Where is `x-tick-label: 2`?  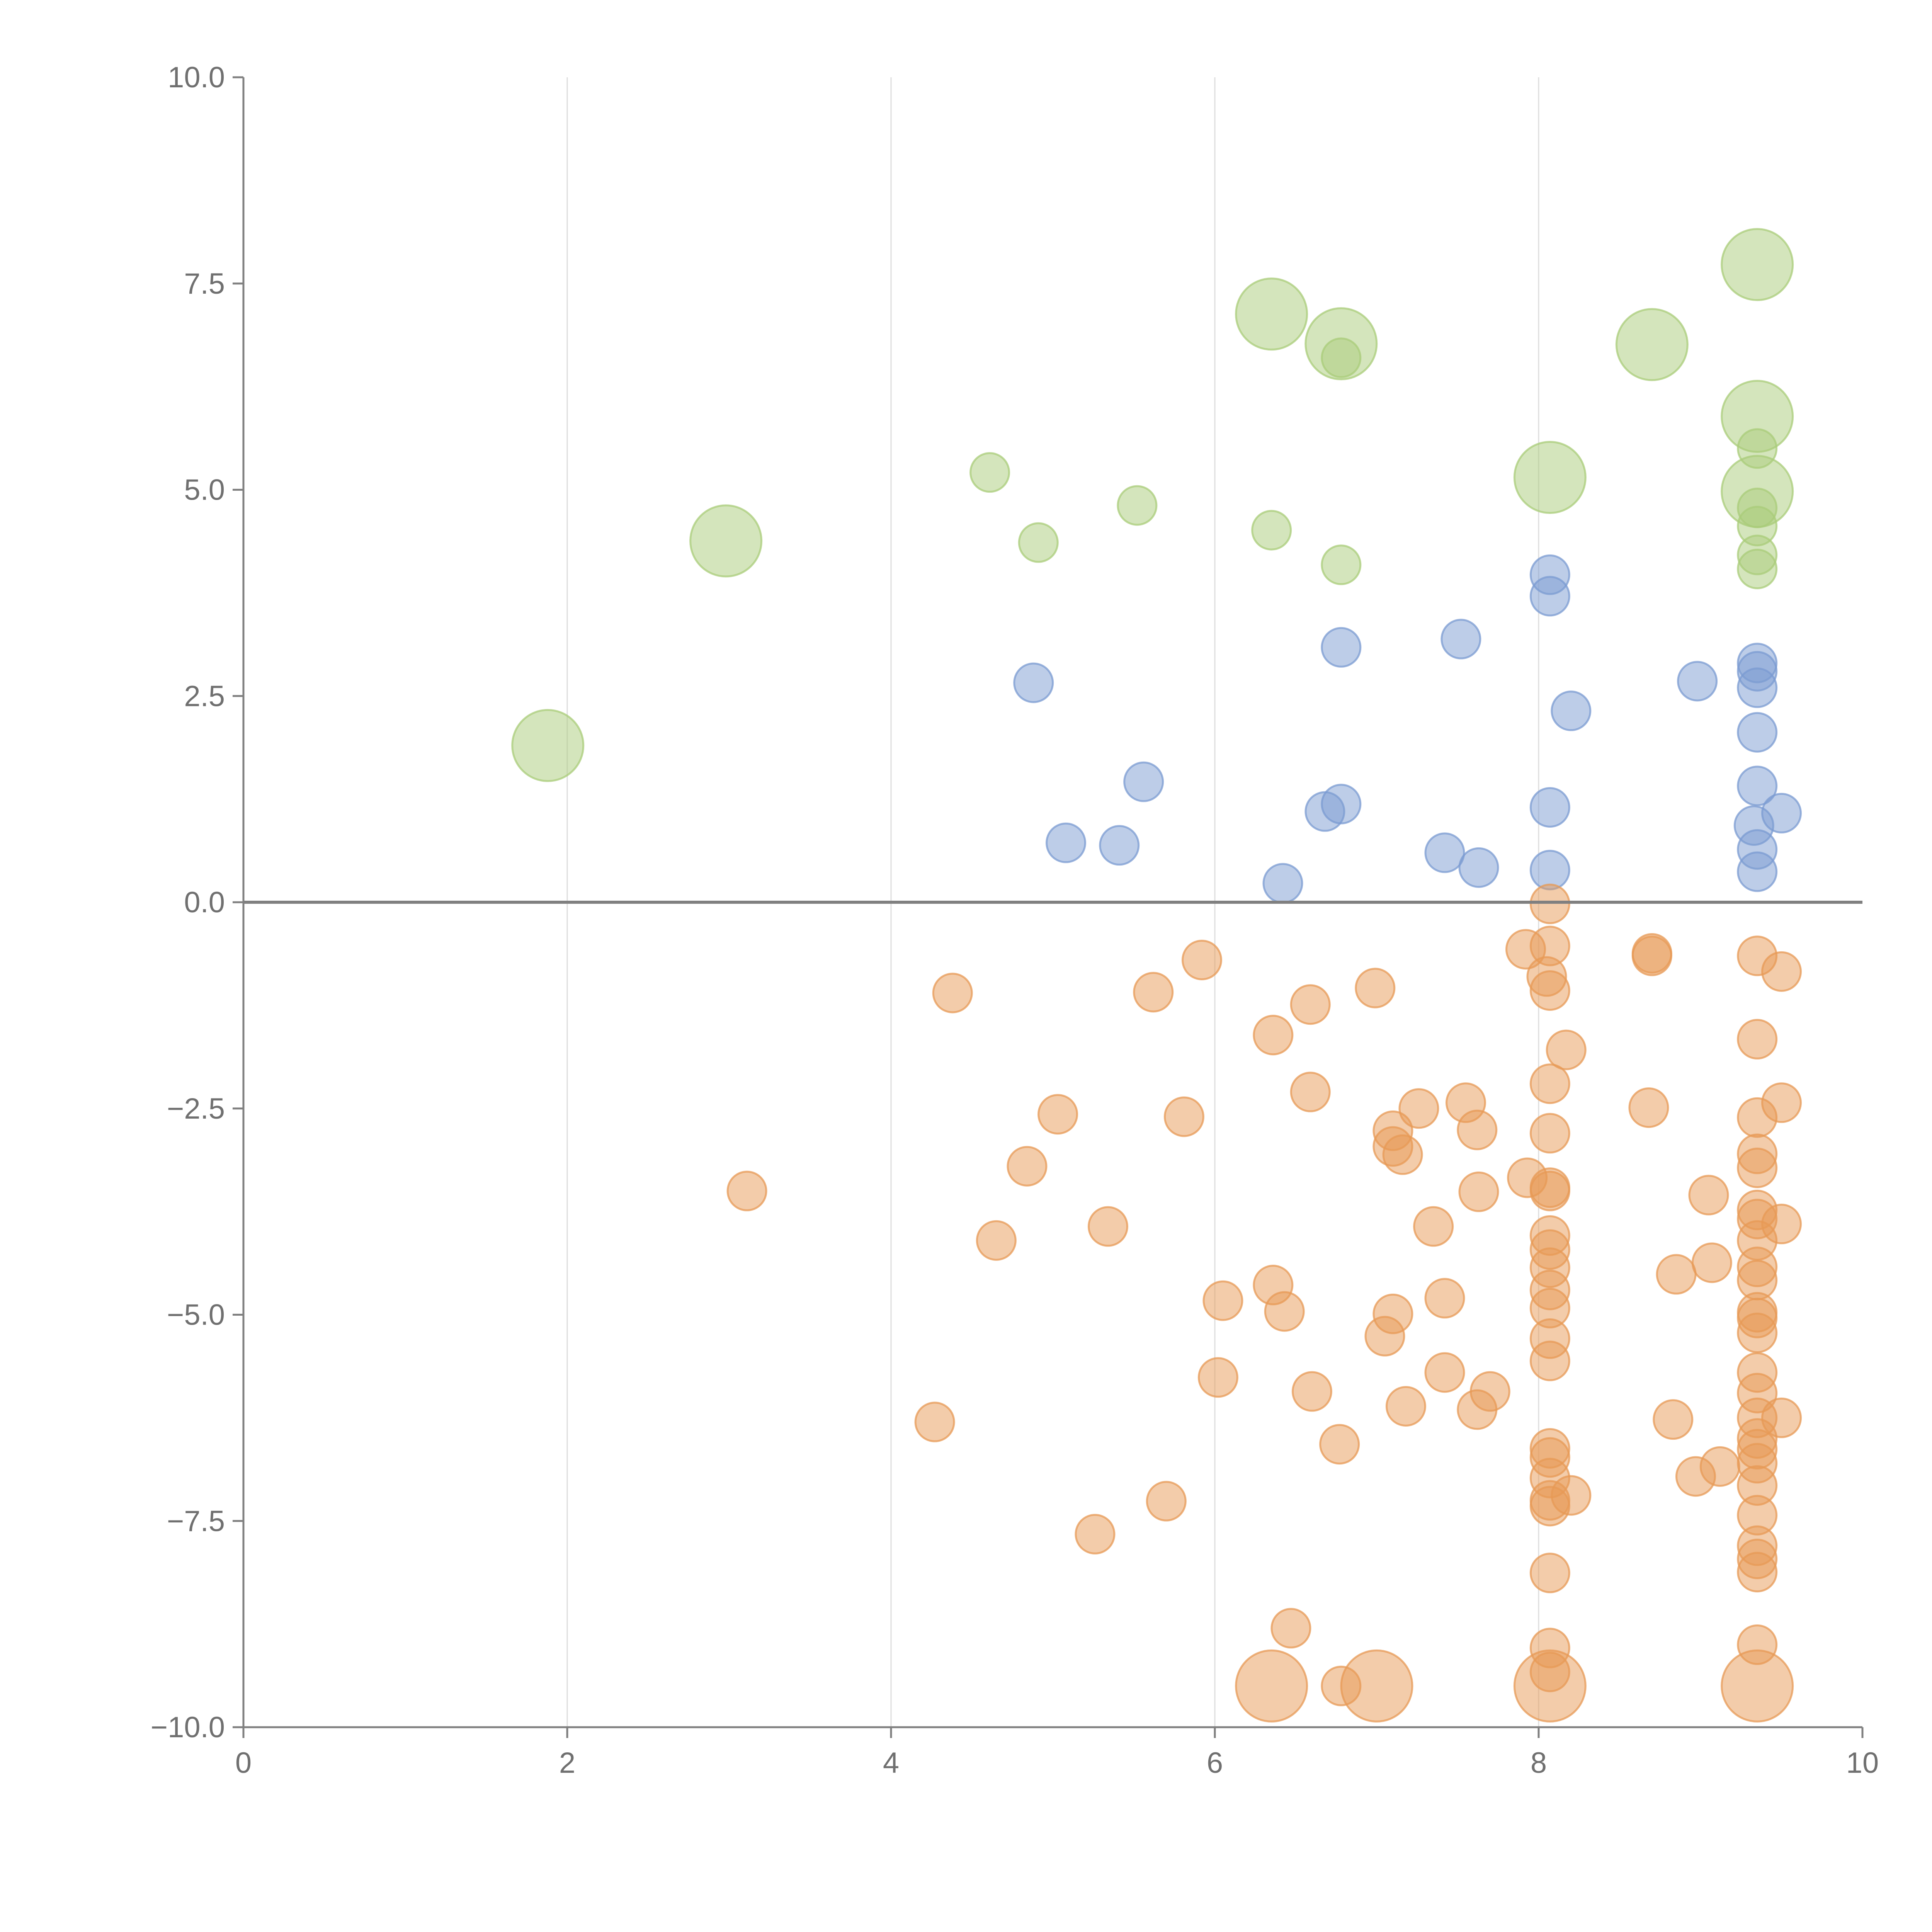
x-tick-label: 2 is located at coordinates (567, 1763).